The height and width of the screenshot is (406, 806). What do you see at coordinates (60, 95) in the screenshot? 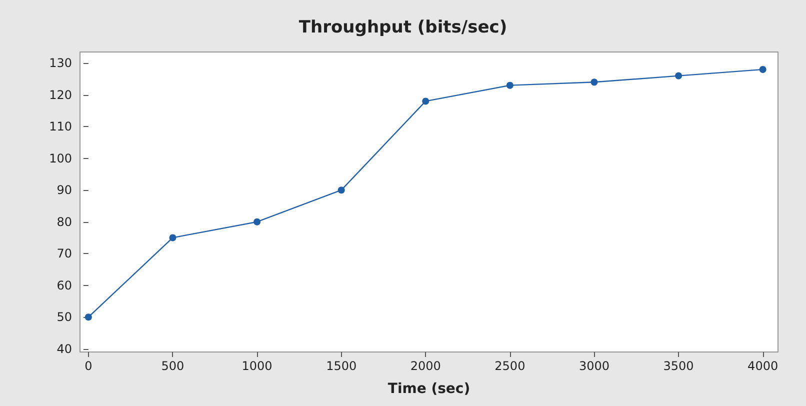
I see `y-tick-label: 120` at bounding box center [60, 95].